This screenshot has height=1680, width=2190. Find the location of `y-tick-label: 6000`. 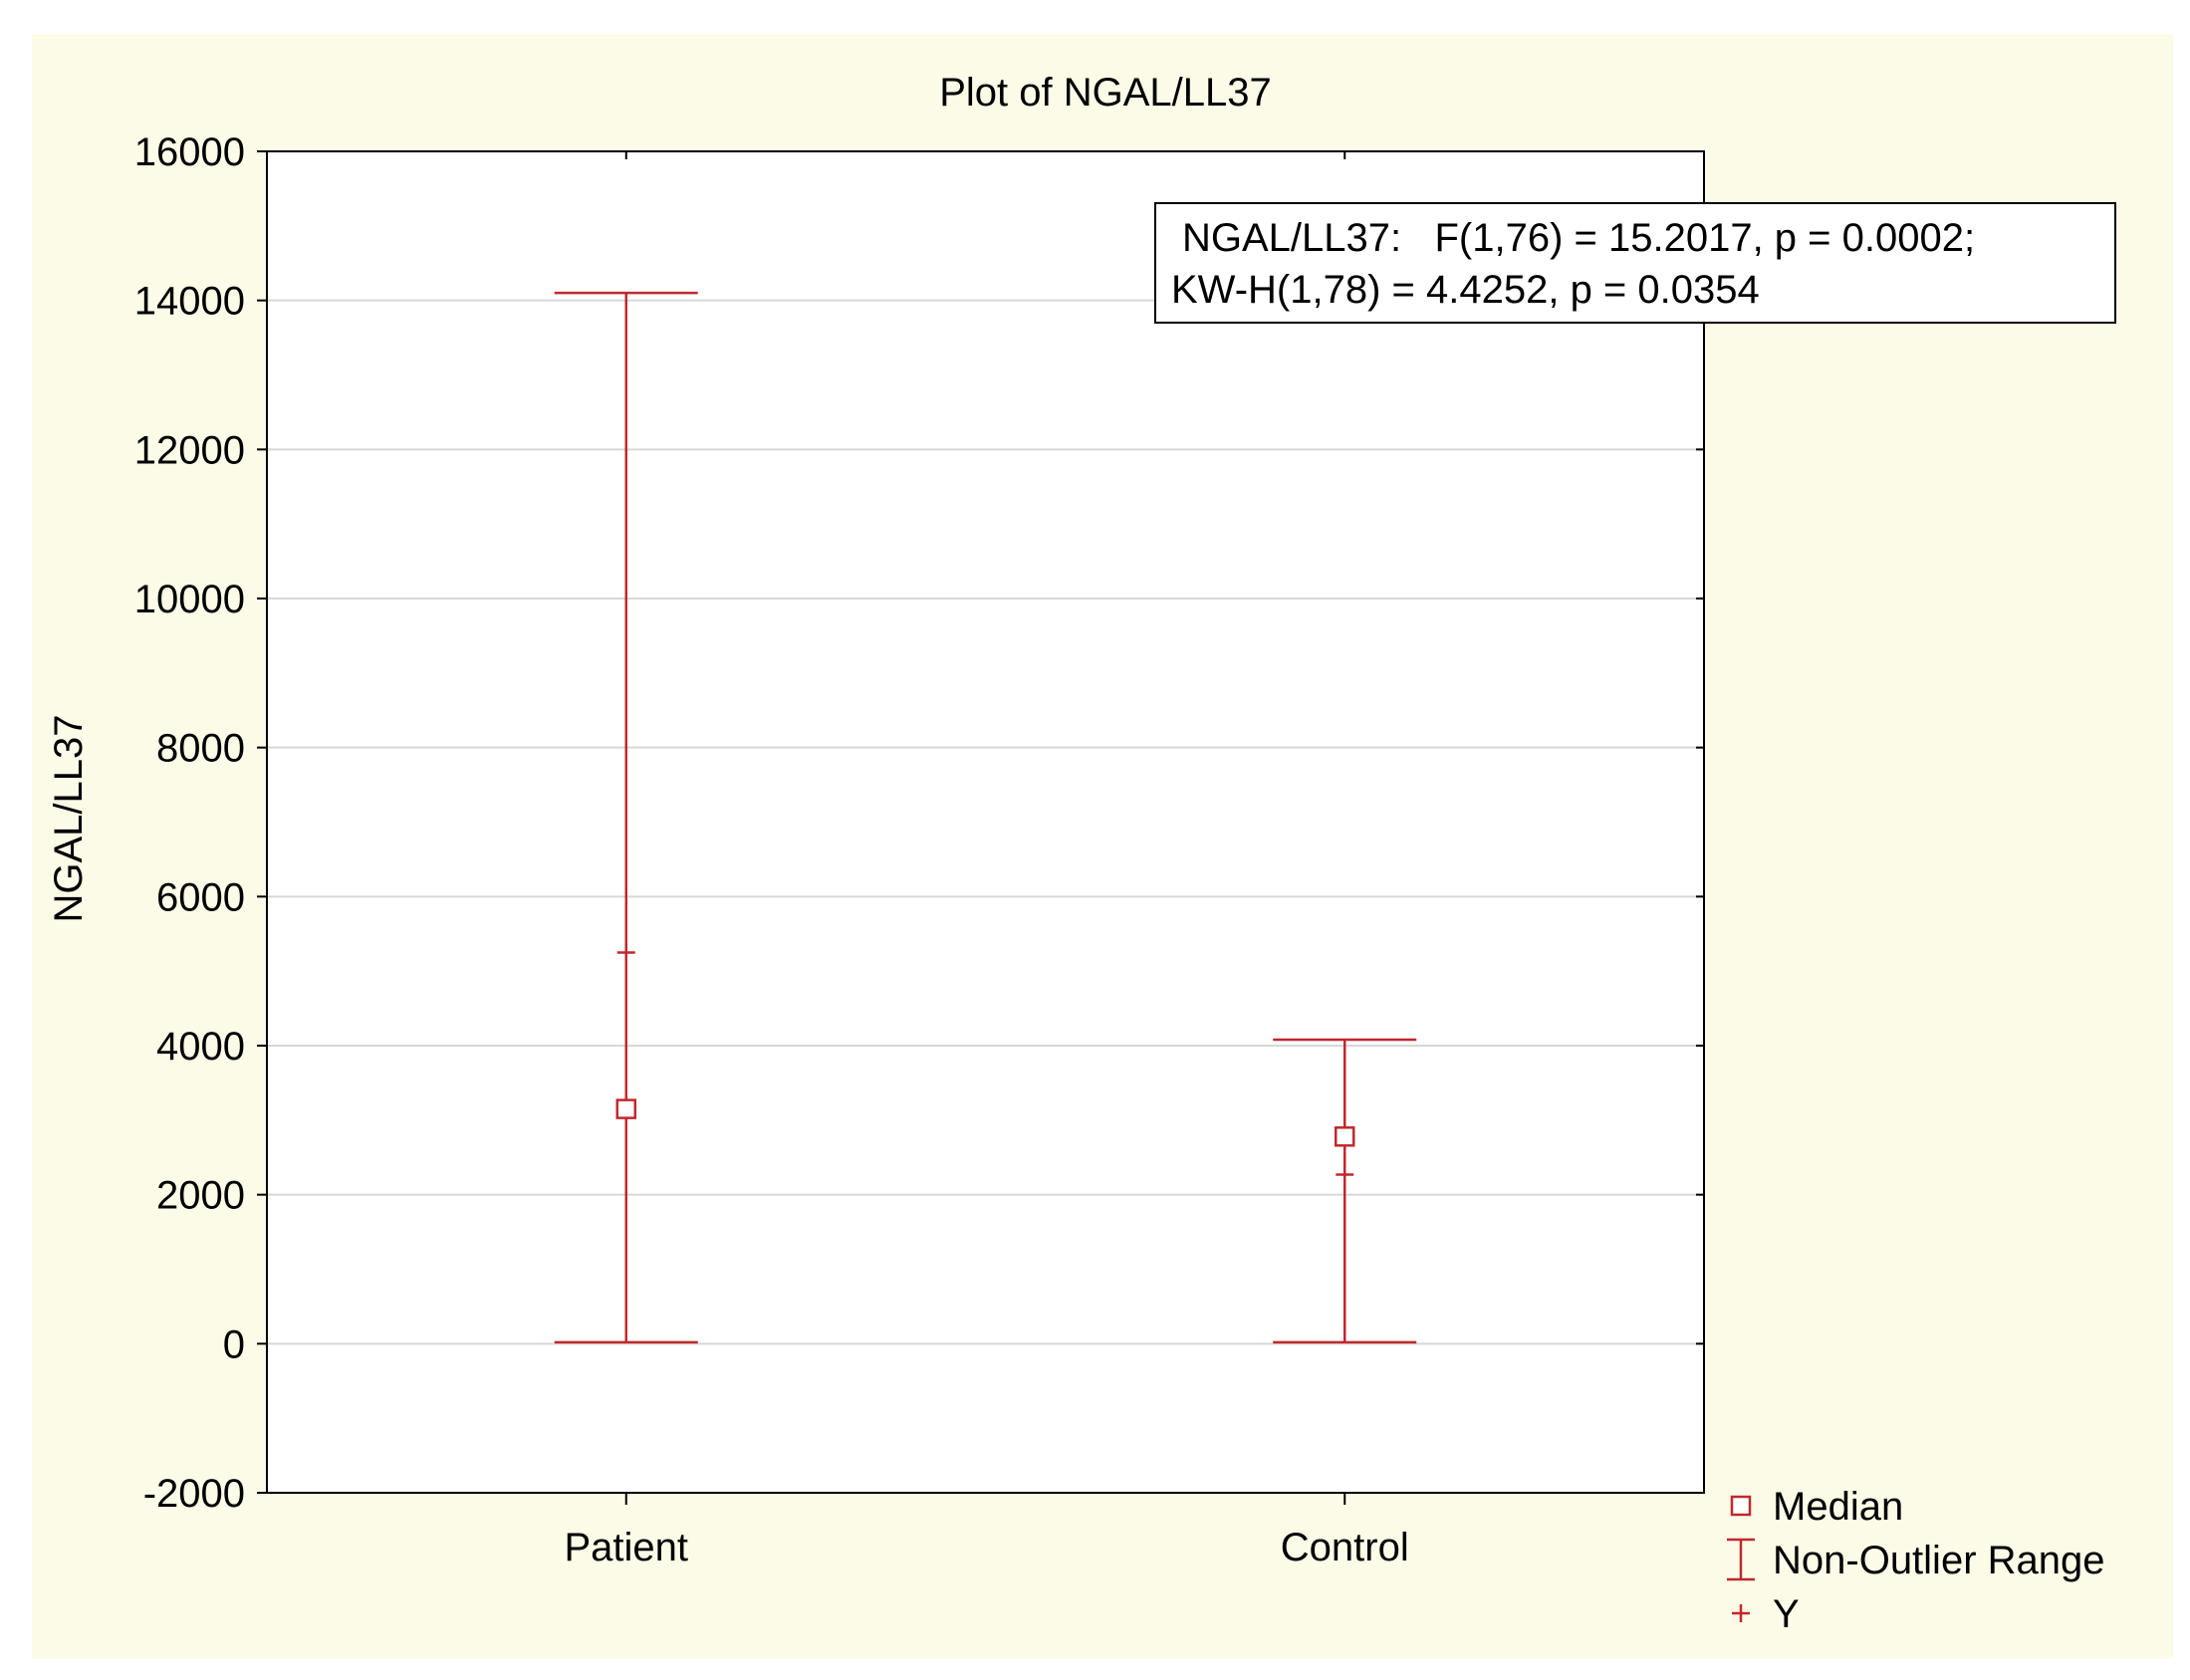

y-tick-label: 6000 is located at coordinates (200, 897).